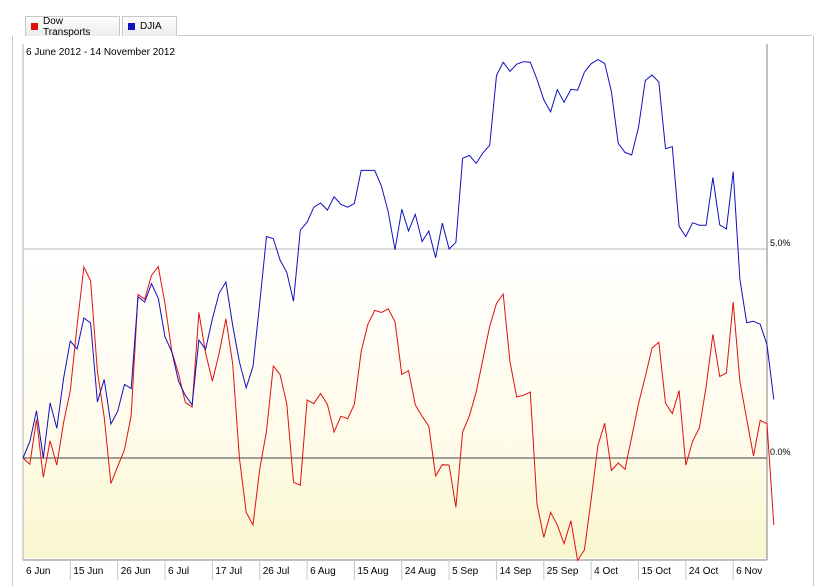 The width and height of the screenshot is (818, 586). What do you see at coordinates (465, 571) in the screenshot?
I see `x-tick-label: 5 Sep` at bounding box center [465, 571].